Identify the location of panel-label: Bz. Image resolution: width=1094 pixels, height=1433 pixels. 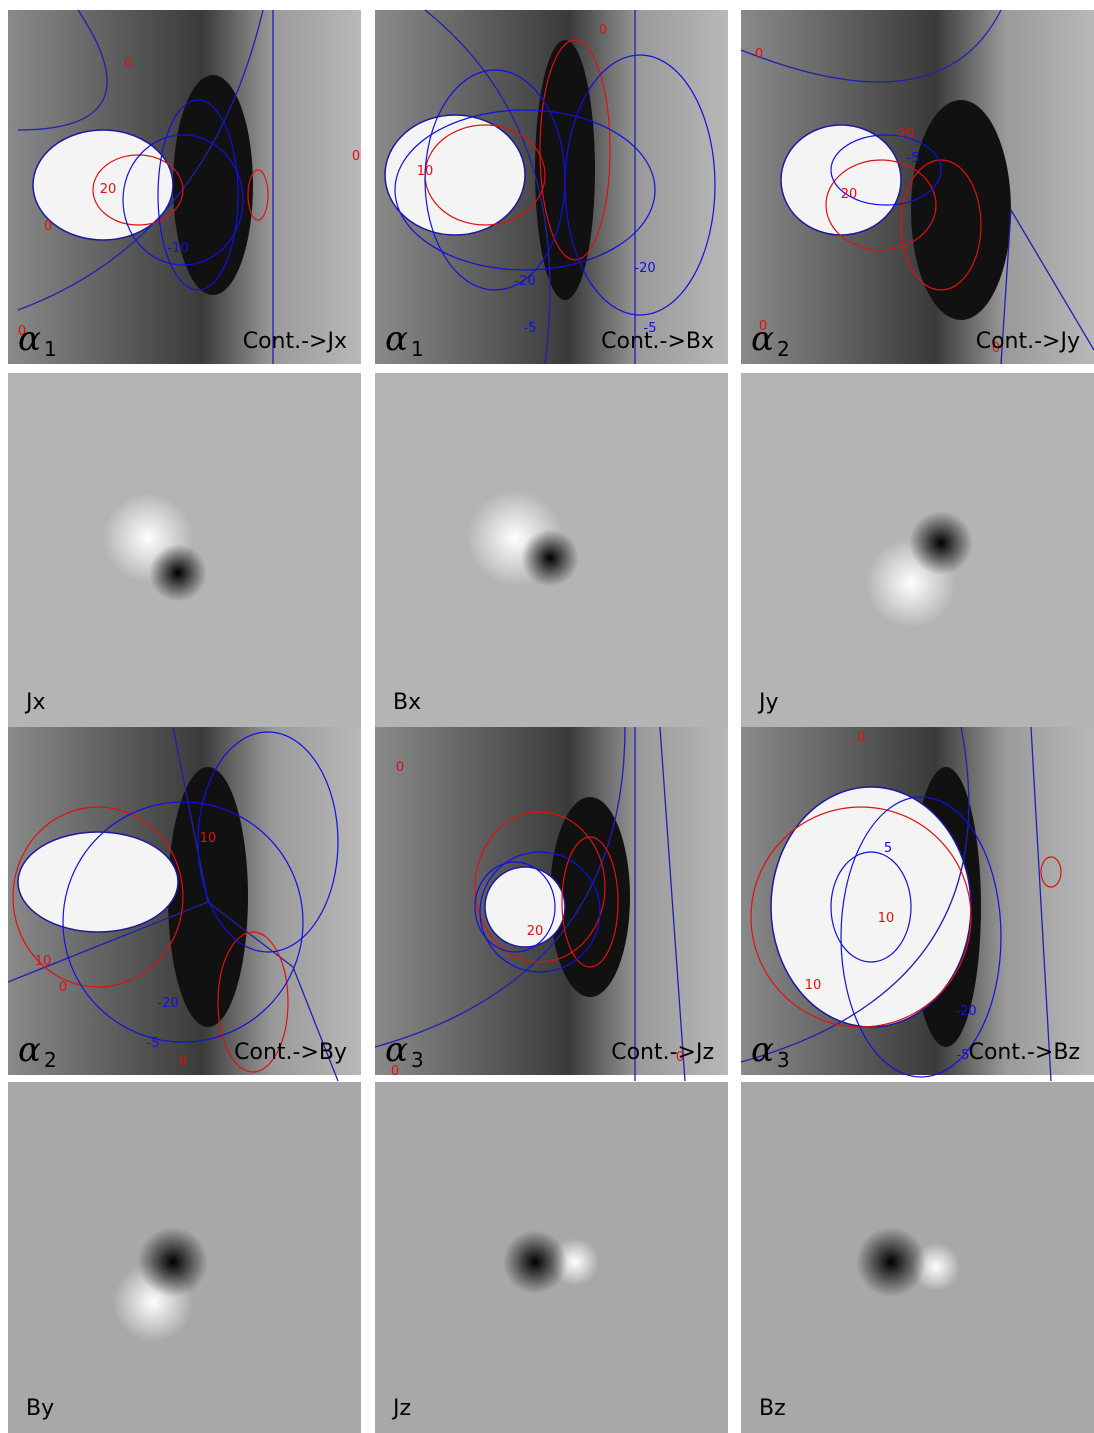
(772, 1408).